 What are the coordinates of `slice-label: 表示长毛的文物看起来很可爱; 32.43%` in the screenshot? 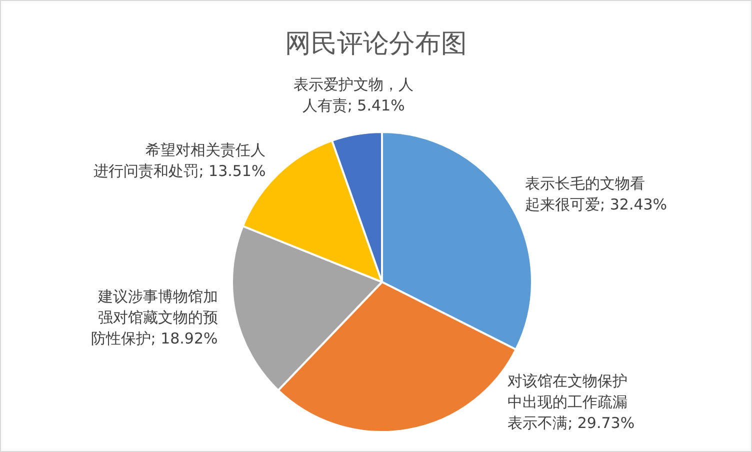 It's located at (596, 194).